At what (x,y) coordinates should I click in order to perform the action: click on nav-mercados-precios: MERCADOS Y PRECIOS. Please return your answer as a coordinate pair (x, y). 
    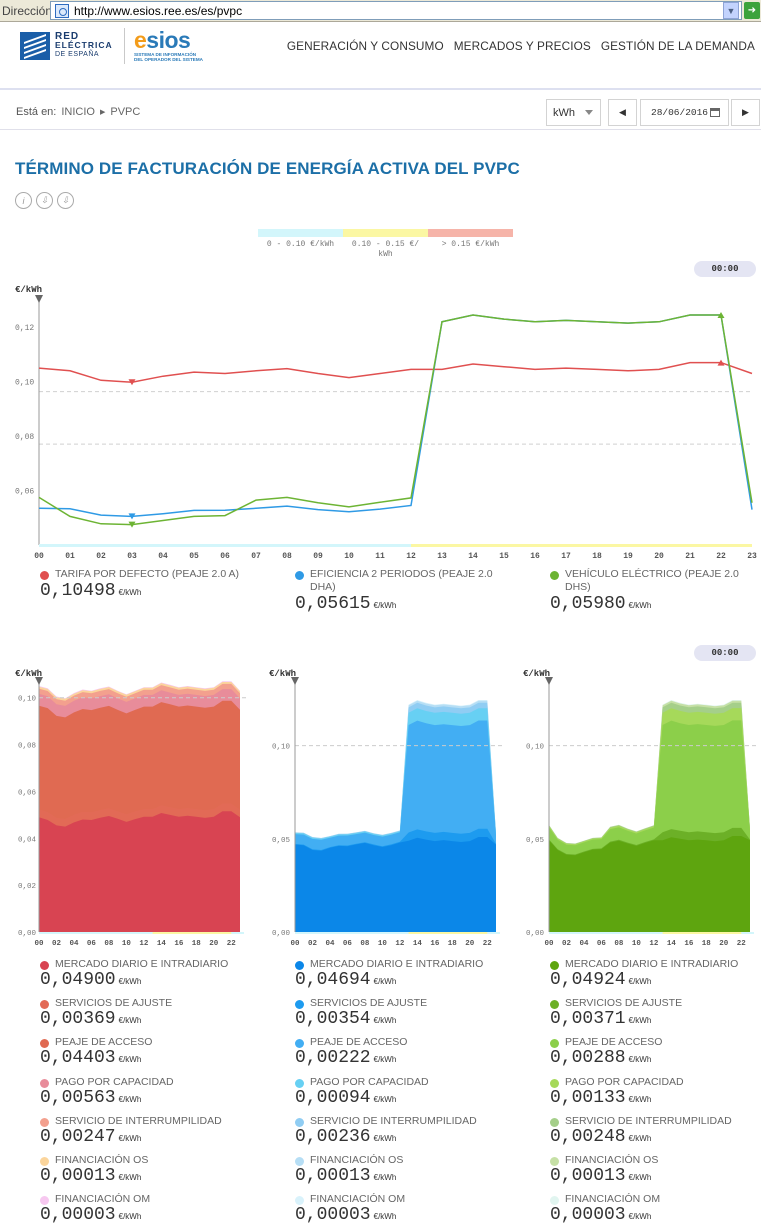
    Looking at the image, I should click on (522, 46).